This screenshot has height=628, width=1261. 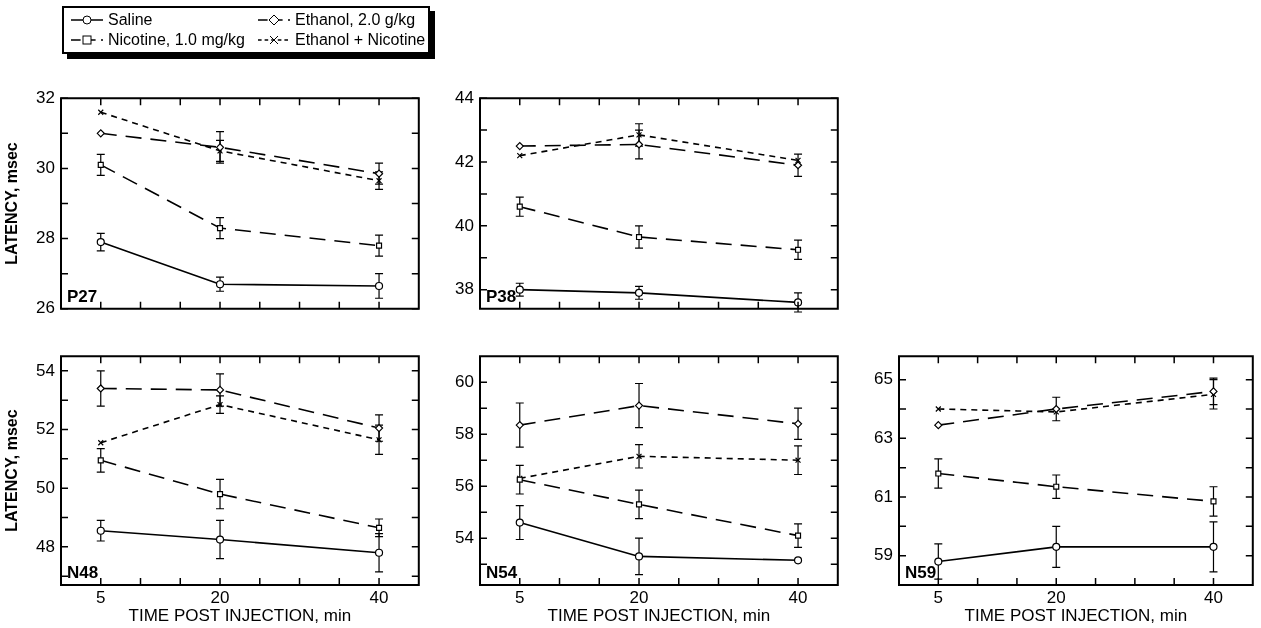 I want to click on y-tick-label: 28, so click(x=45, y=238).